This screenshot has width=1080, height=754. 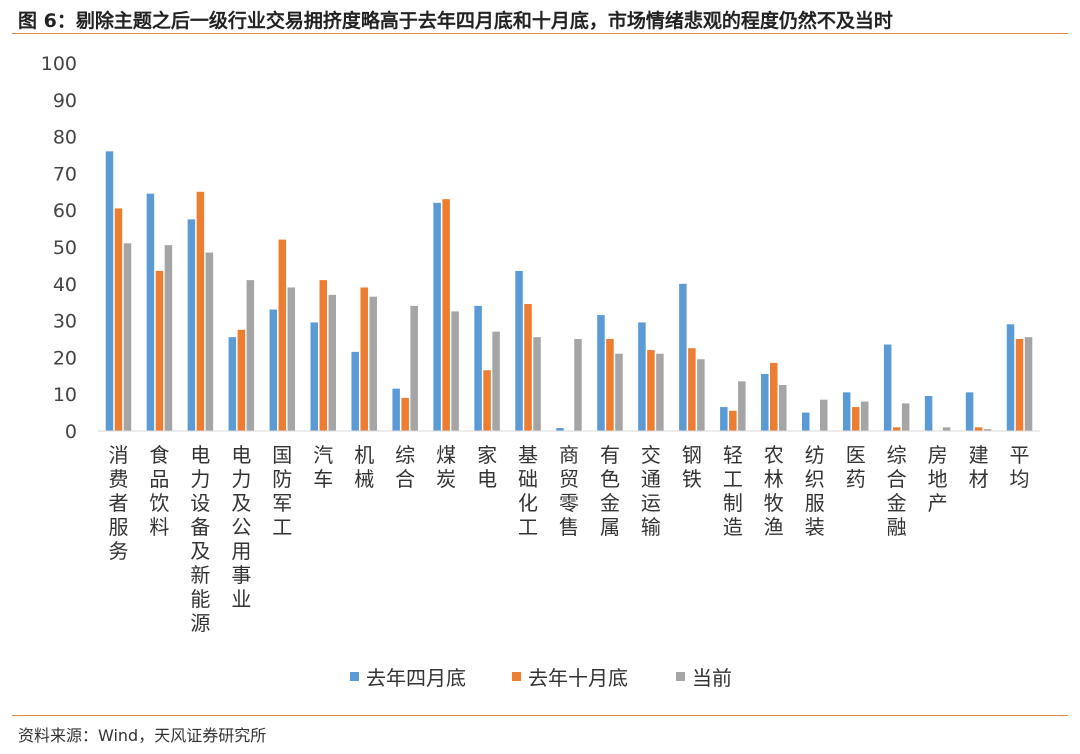 I want to click on legend-item: 当前, so click(x=704, y=678).